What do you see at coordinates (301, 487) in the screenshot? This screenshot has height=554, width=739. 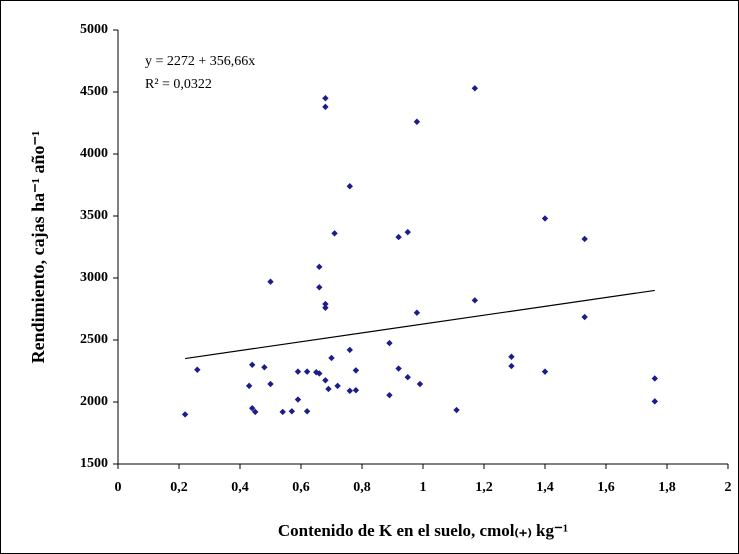 I see `x-tick-label: 0,6` at bounding box center [301, 487].